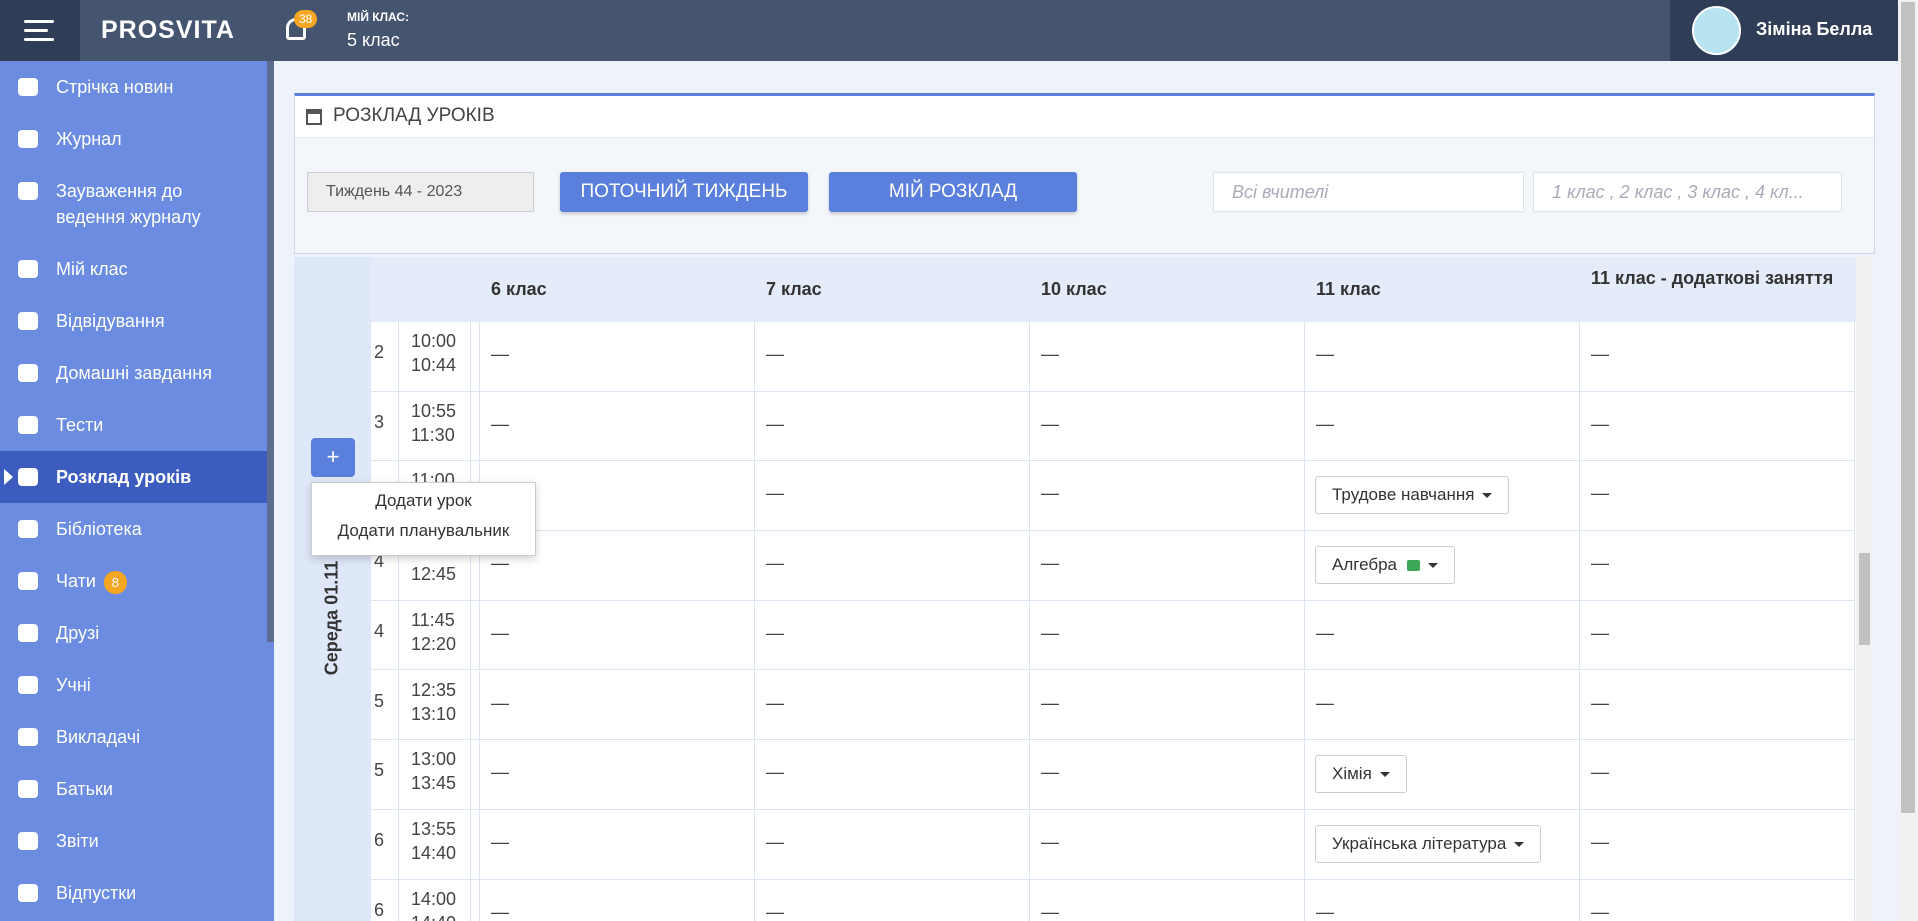 This screenshot has width=1918, height=921. I want to click on class-label: МІЙ КЛАС:, so click(378, 17).